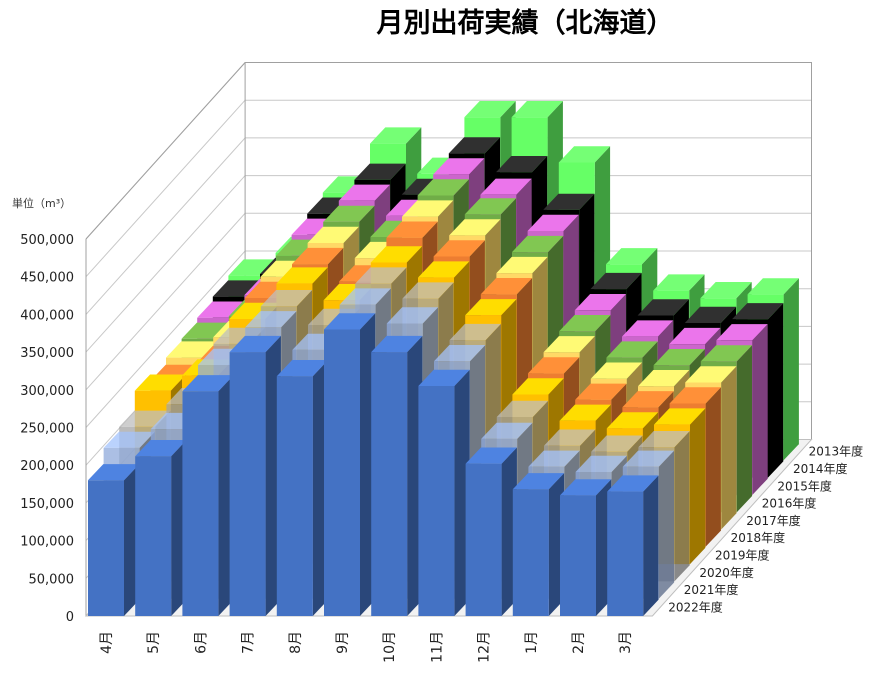  What do you see at coordinates (154, 642) in the screenshot?
I see `x-tick-label: 5月` at bounding box center [154, 642].